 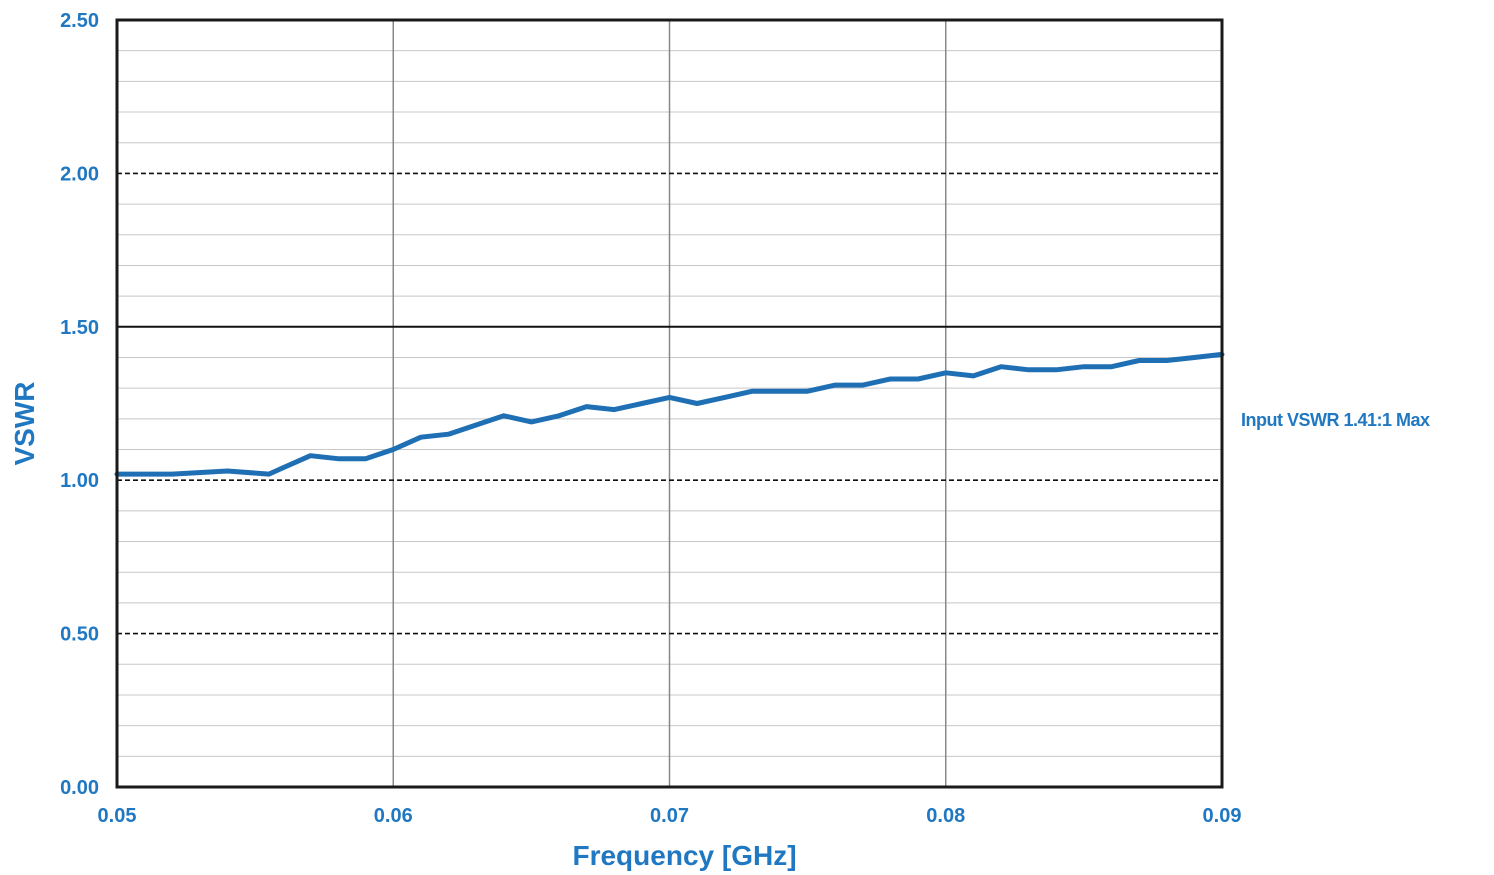 What do you see at coordinates (79, 21) in the screenshot?
I see `y-tick-label: 2.50` at bounding box center [79, 21].